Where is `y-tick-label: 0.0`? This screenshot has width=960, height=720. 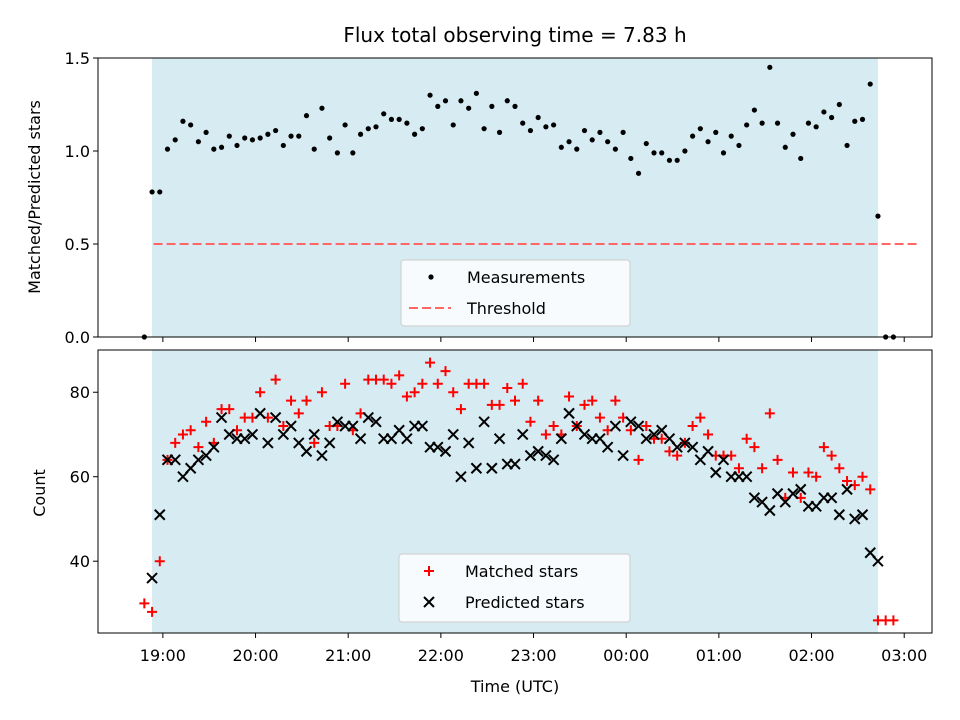 y-tick-label: 0.0 is located at coordinates (77, 337).